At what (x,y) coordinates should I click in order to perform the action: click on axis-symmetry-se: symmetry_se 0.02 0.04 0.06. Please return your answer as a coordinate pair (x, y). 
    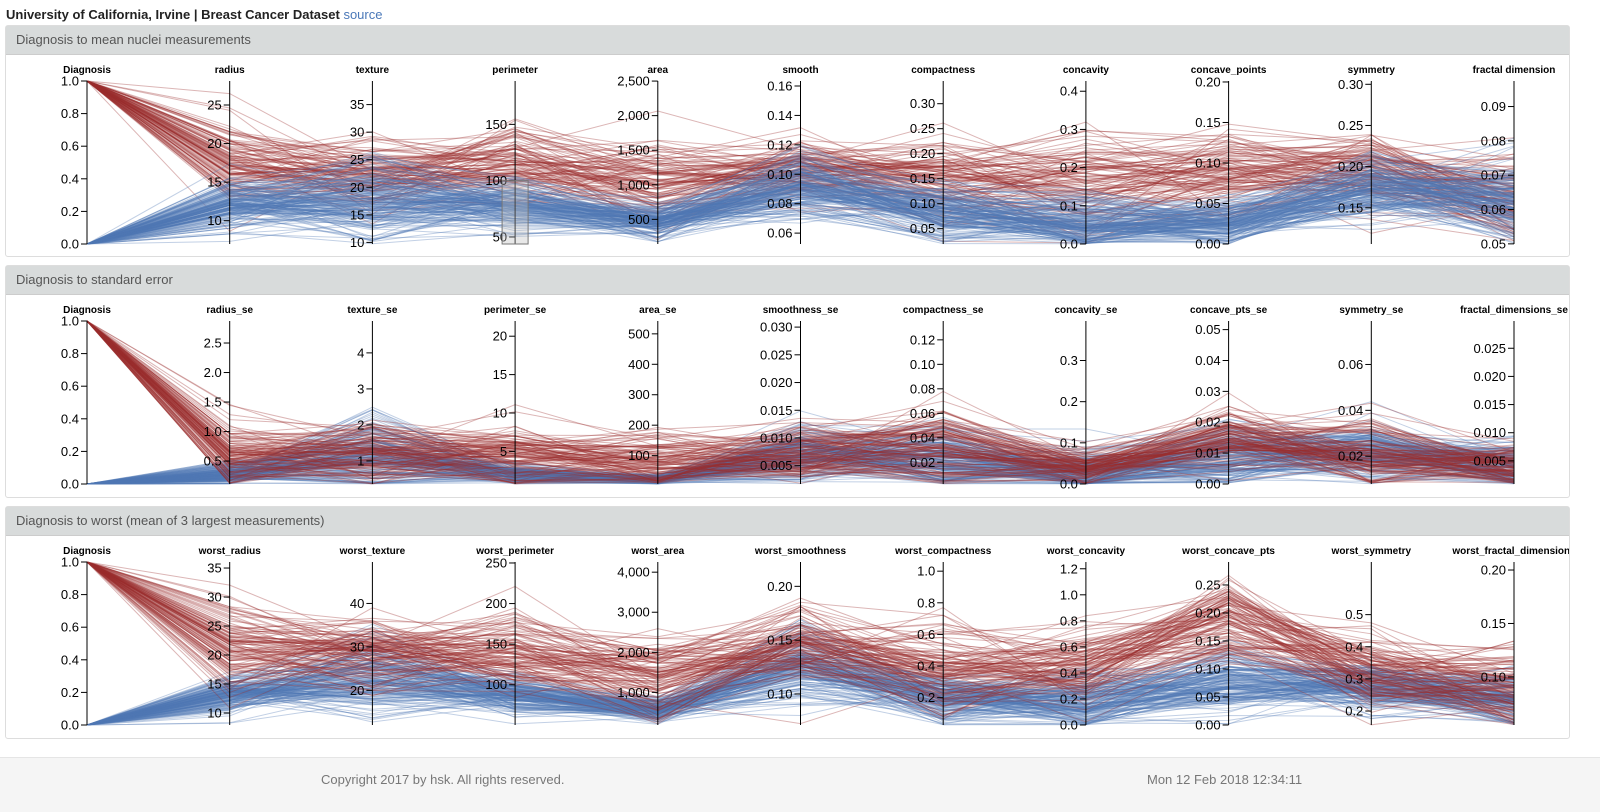
    Looking at the image, I should click on (1371, 394).